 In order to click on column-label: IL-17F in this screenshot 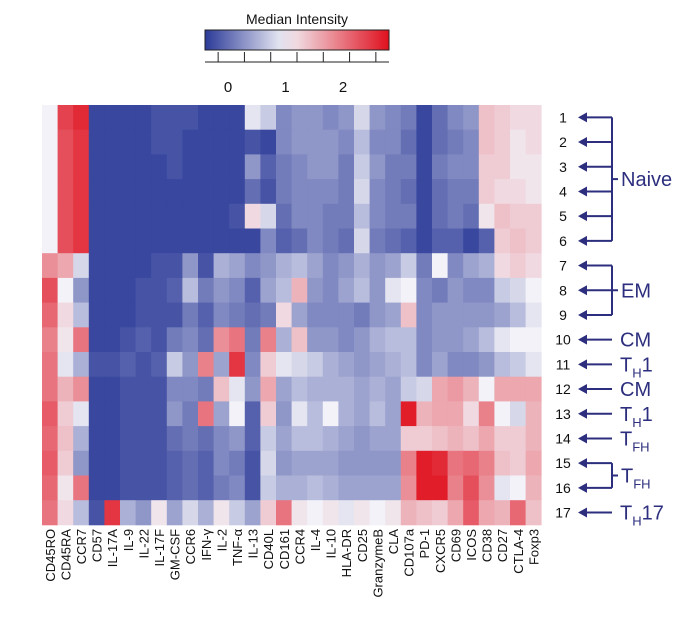, I will do `click(159, 548)`.